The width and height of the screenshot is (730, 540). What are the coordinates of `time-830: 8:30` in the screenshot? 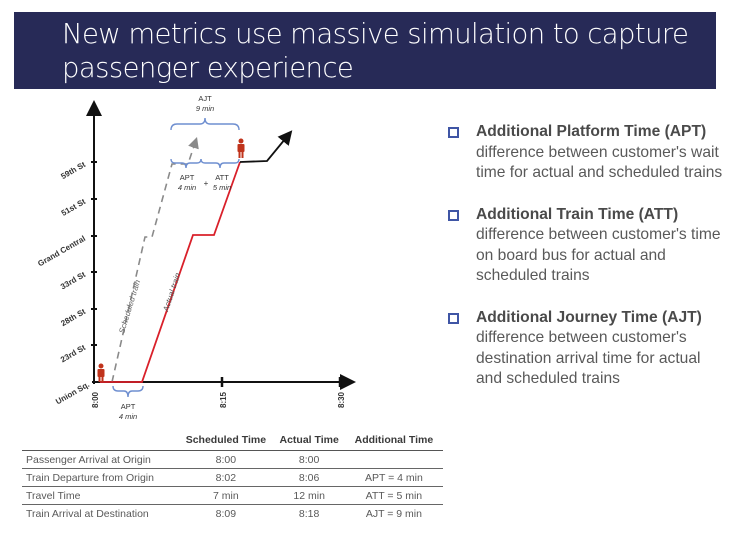 It's located at (341, 399).